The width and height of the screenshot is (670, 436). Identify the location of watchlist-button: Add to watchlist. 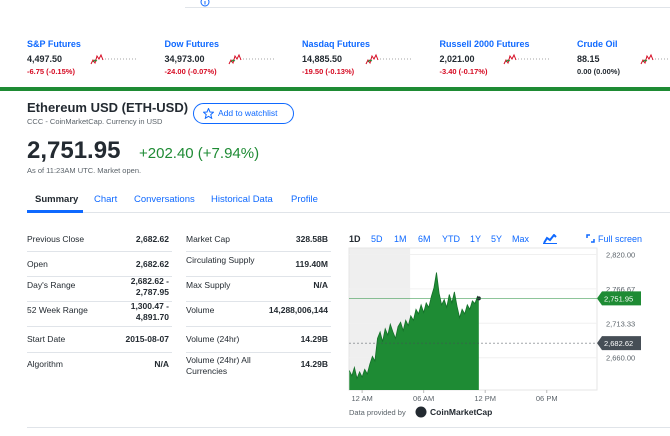
(243, 113).